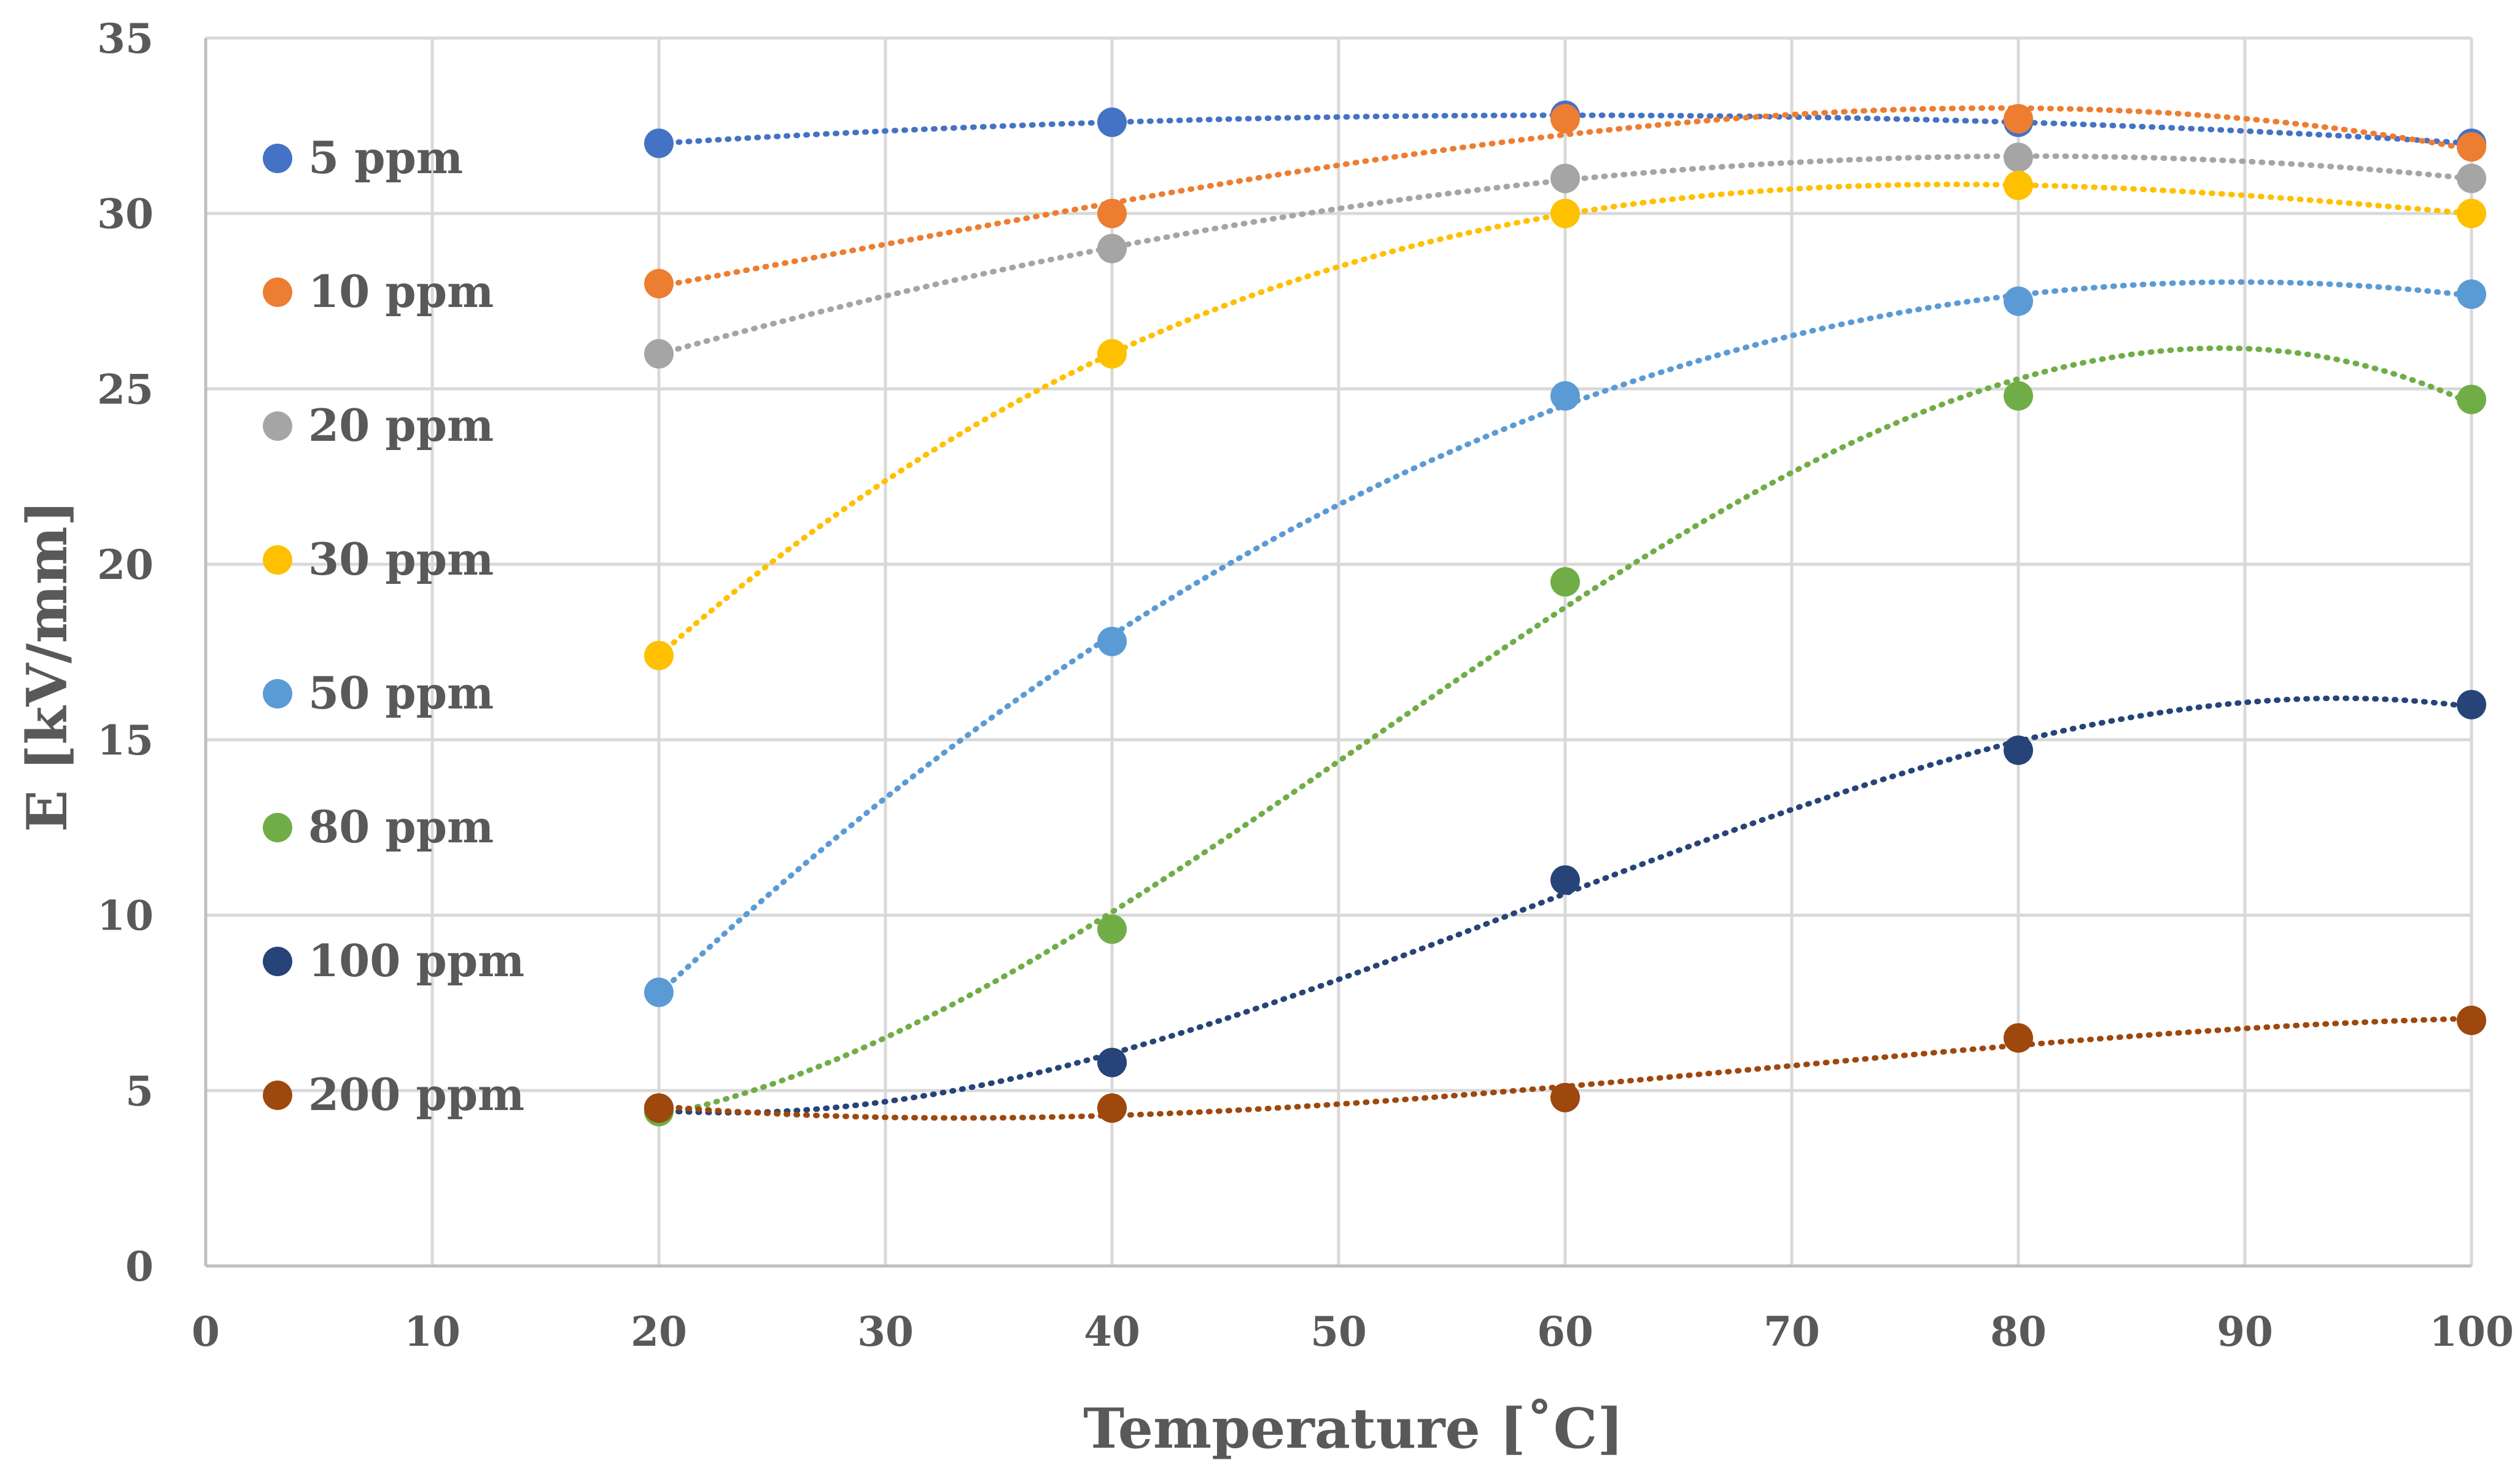 This screenshot has width=2520, height=1479. I want to click on legend-label: 50 ppm, so click(401, 693).